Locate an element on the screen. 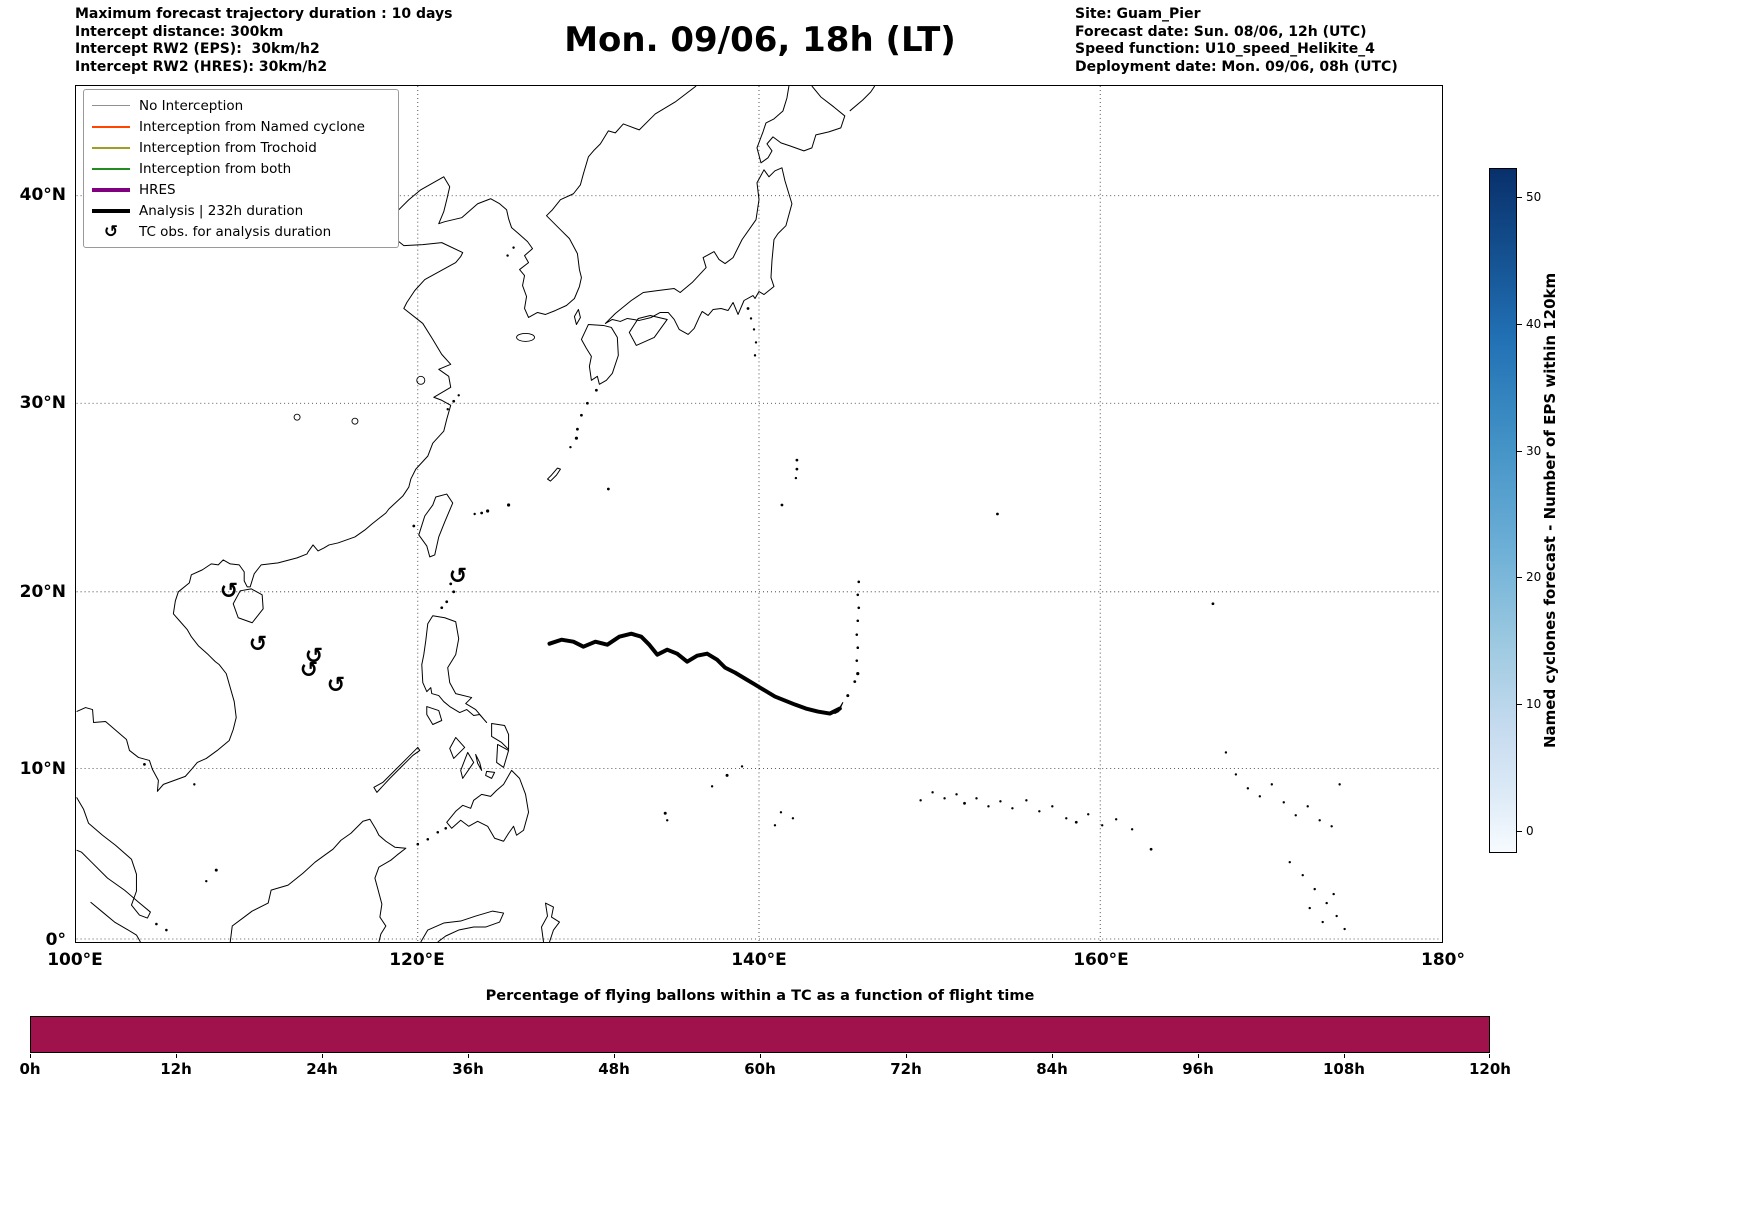  meta-line: Forecast date: Sun. 08/06, 12h (UTC) is located at coordinates (1221, 31).